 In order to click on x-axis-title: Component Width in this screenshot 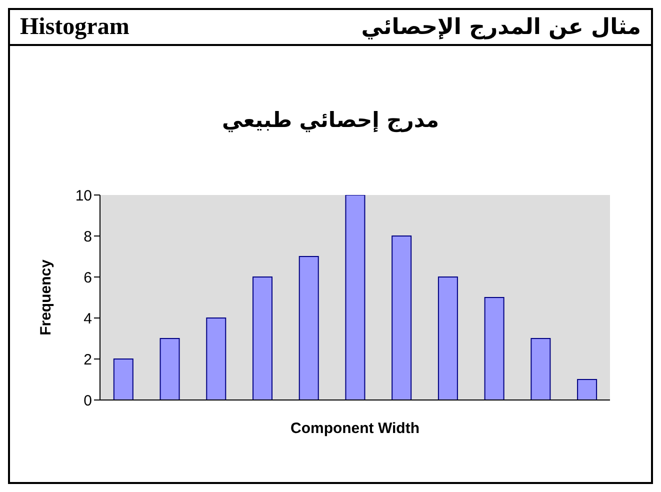, I will do `click(355, 428)`.